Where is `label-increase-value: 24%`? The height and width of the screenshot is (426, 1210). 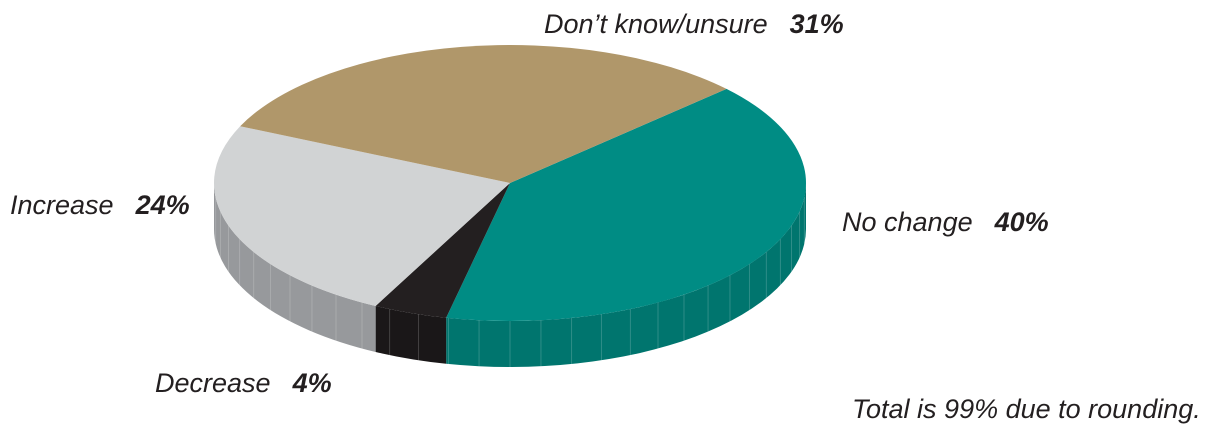
label-increase-value: 24% is located at coordinates (162, 205).